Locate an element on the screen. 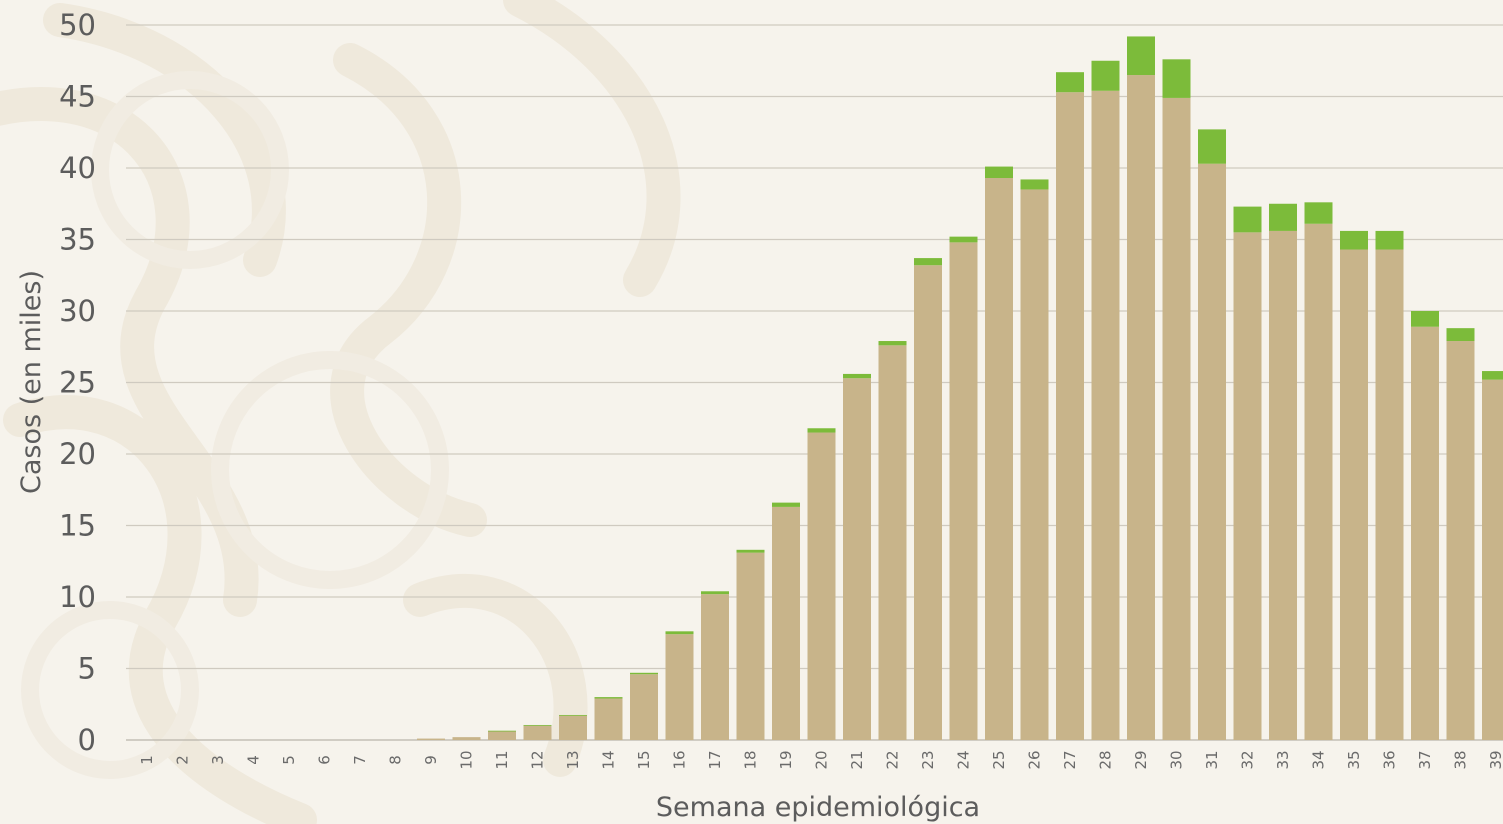 This screenshot has height=824, width=1503. x-tick-label: 2 is located at coordinates (183, 760).